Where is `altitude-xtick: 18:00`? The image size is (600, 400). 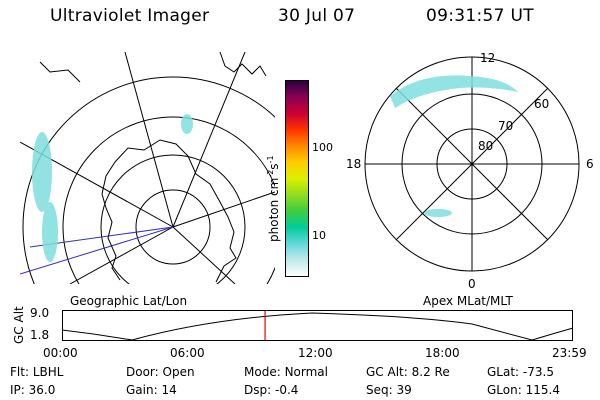
altitude-xtick: 18:00 is located at coordinates (442, 353).